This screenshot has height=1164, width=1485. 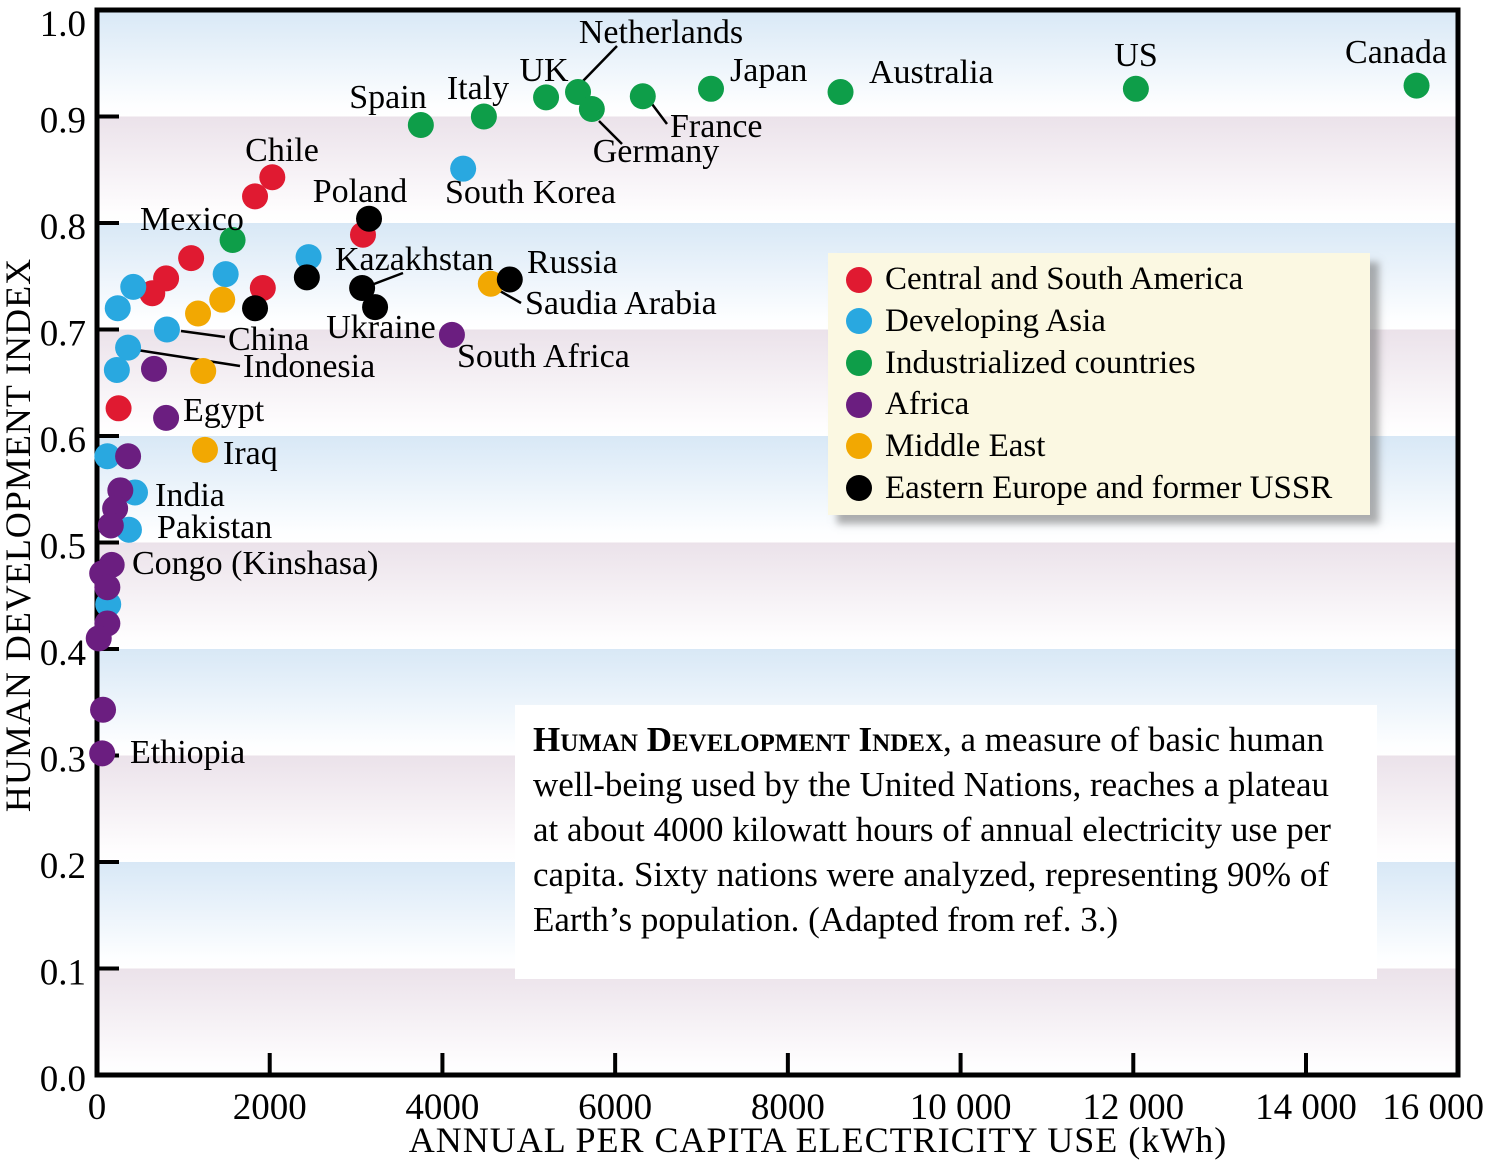 What do you see at coordinates (615, 1107) in the screenshot?
I see `x-tick-label: 6000` at bounding box center [615, 1107].